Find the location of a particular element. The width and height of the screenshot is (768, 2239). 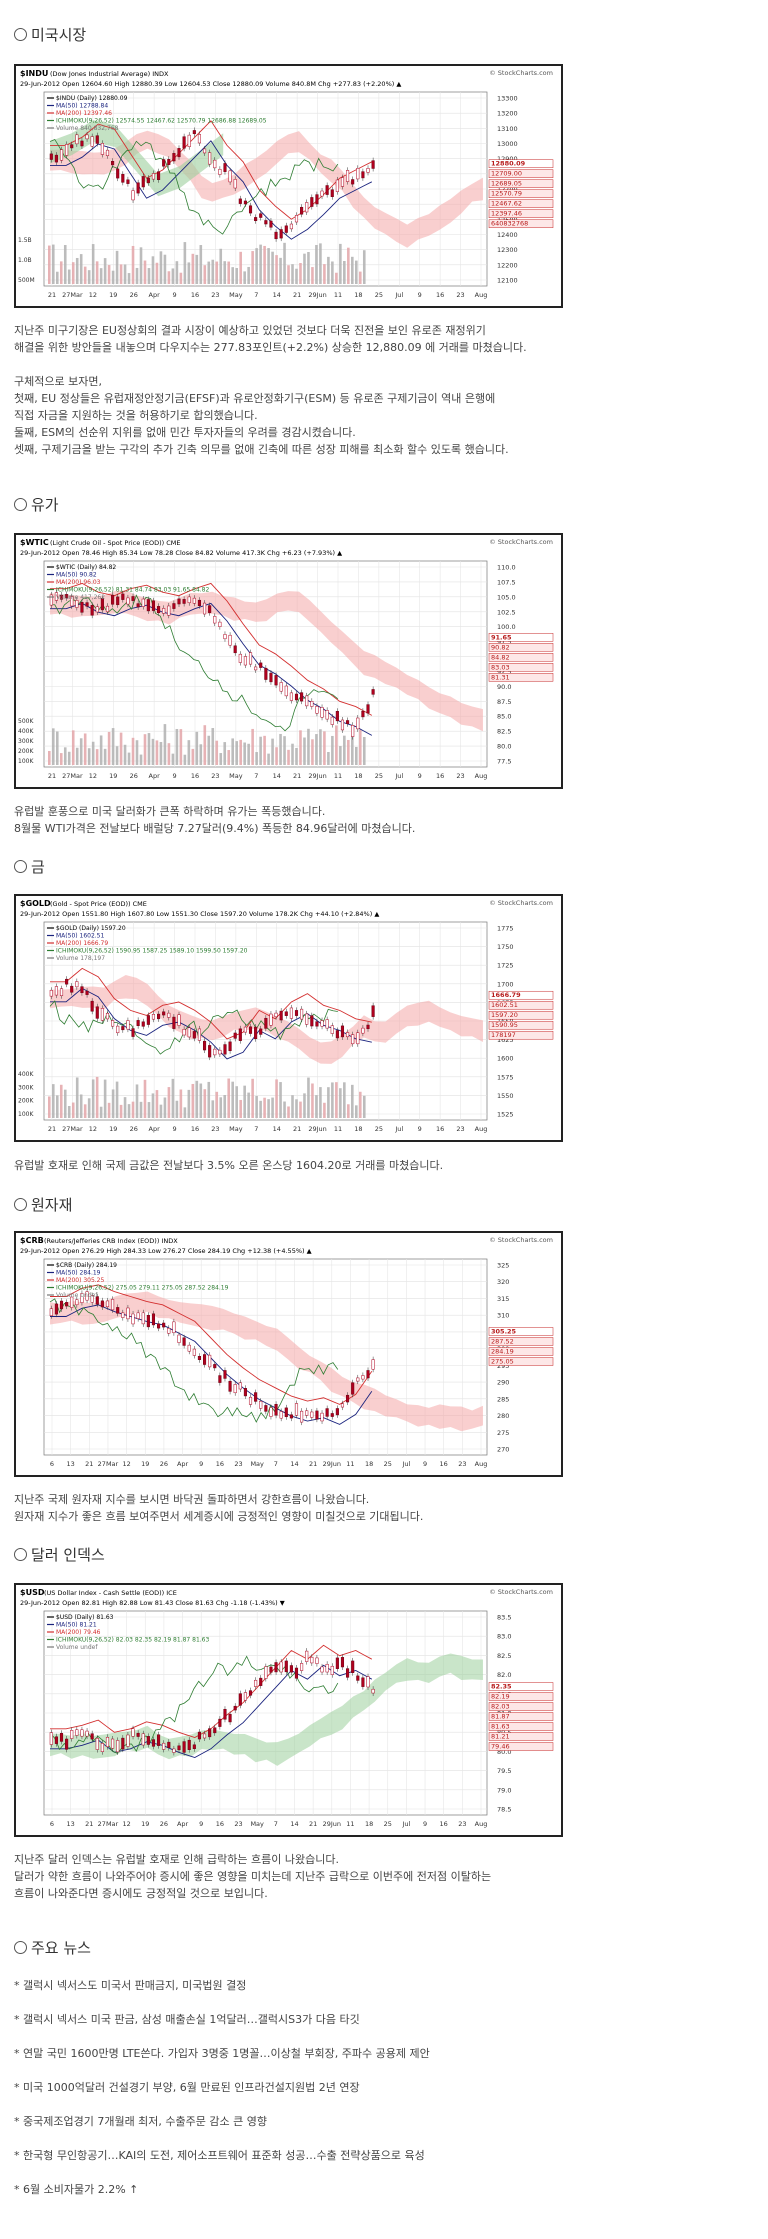

paragraph-line: 구체적으로 보자면, is located at coordinates (58, 381).